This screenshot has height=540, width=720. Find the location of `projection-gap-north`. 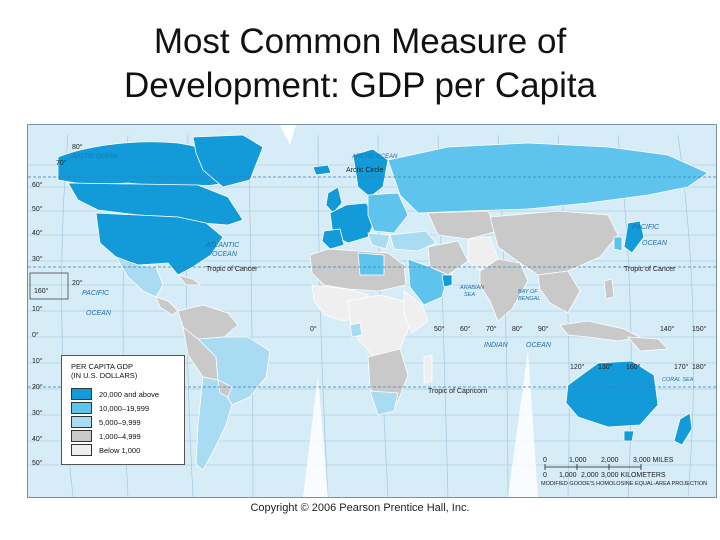

projection-gap-north is located at coordinates (288, 135).